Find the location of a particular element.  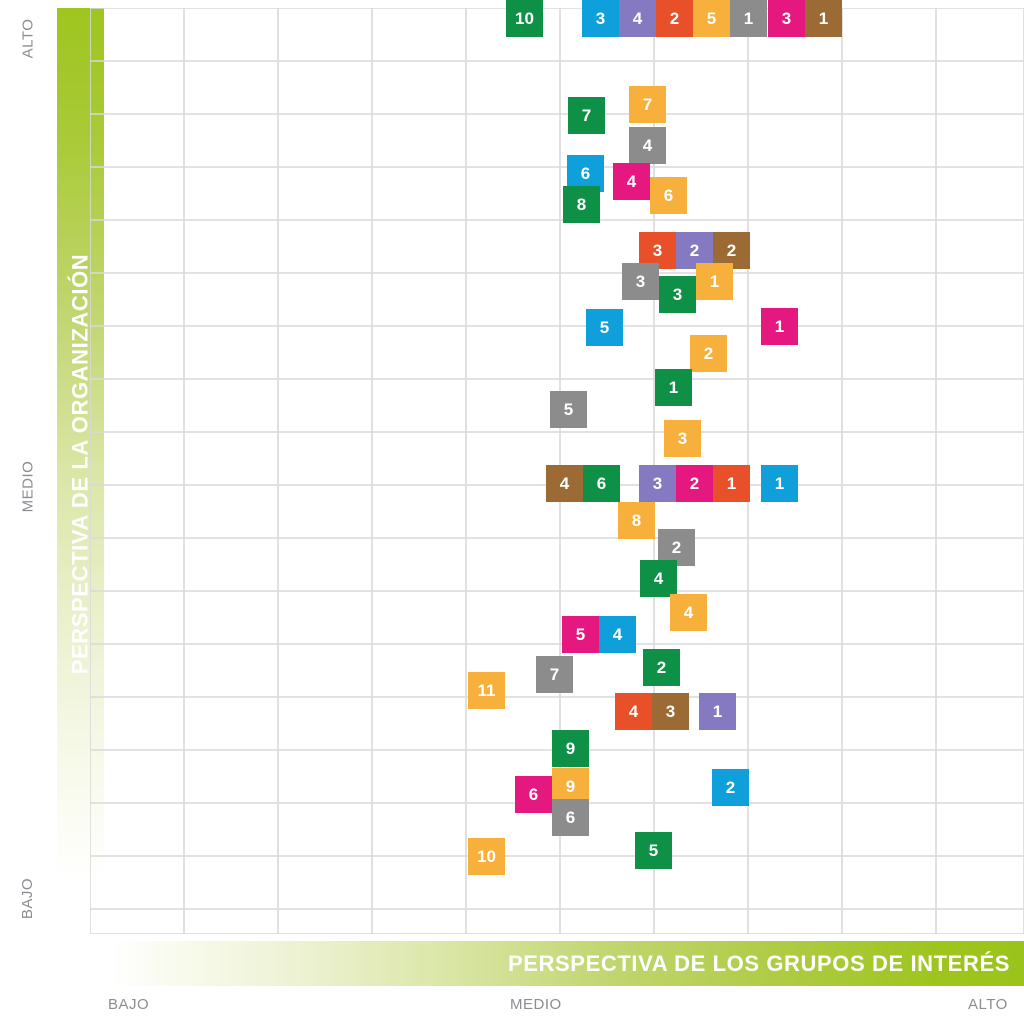

y-axis-tick-label: MEDIO is located at coordinates (28, 487).